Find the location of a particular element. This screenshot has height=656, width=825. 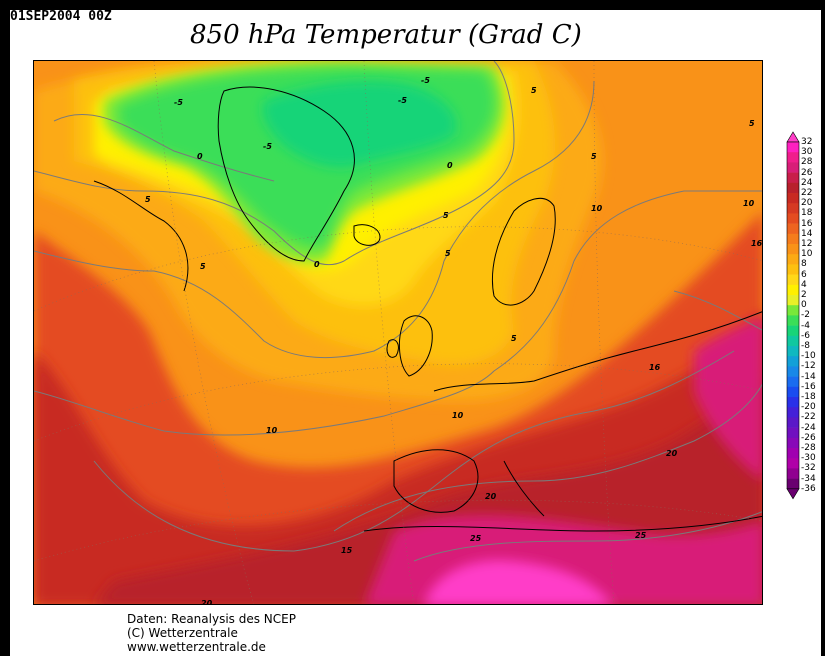

datestamp: 01SEP2004 00Z is located at coordinates (61, 16).